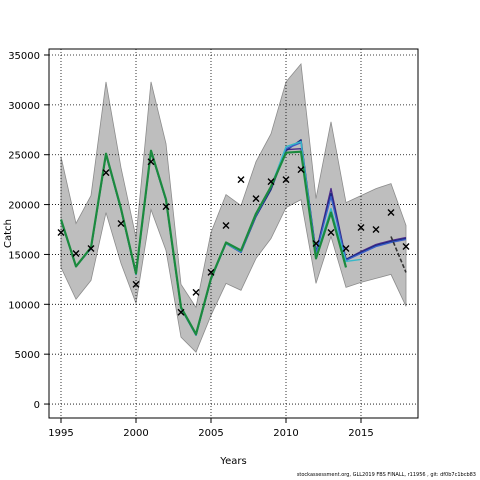  I want to click on y-tick-label: 35000, so click(24, 56).